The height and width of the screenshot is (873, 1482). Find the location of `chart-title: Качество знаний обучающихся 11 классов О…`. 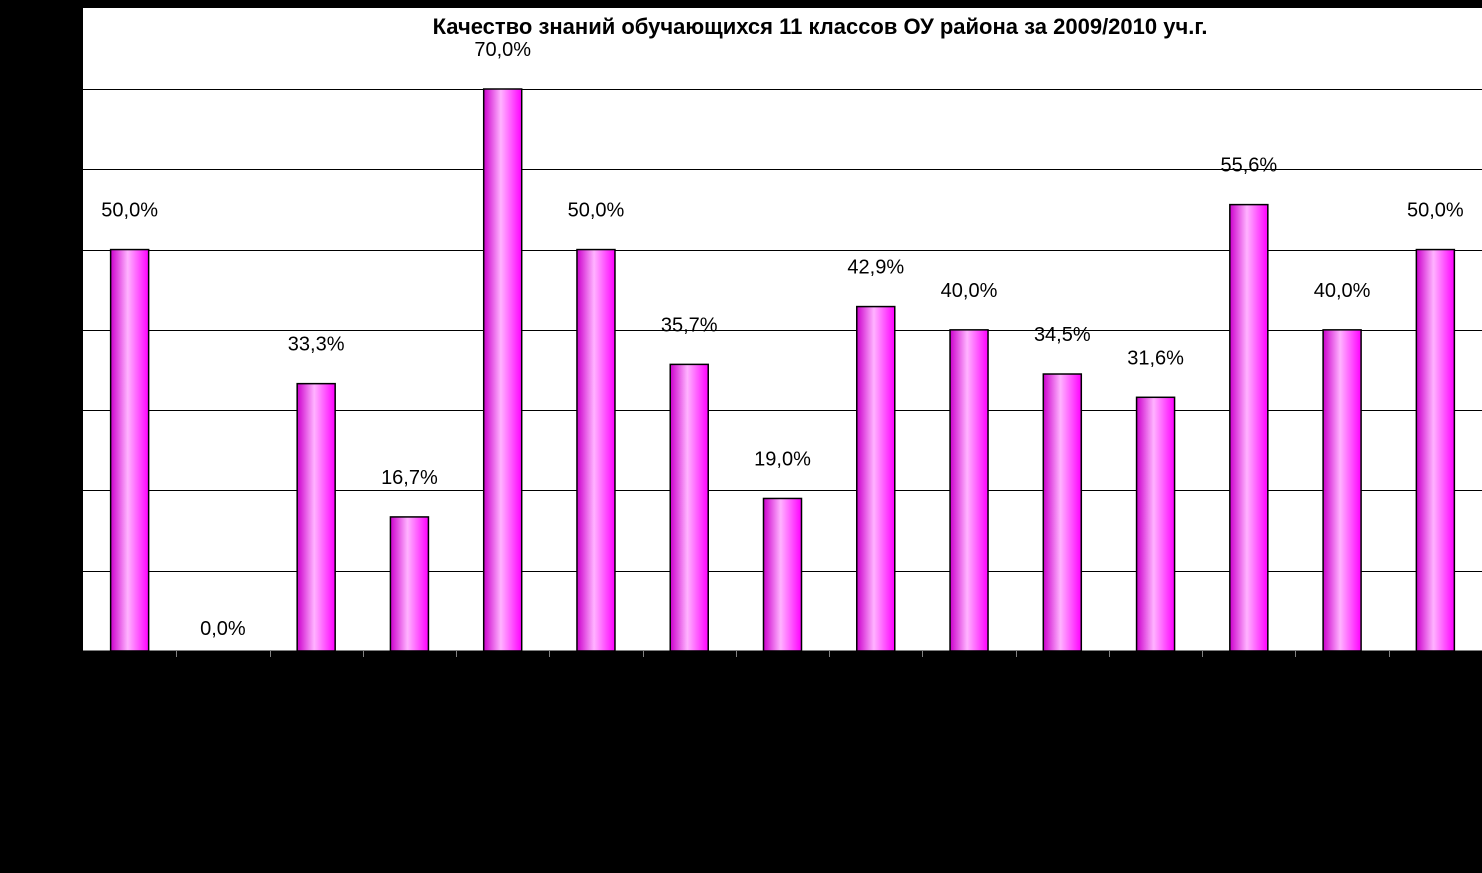

chart-title: Качество знаний обучающихся 11 классов О… is located at coordinates (820, 26).